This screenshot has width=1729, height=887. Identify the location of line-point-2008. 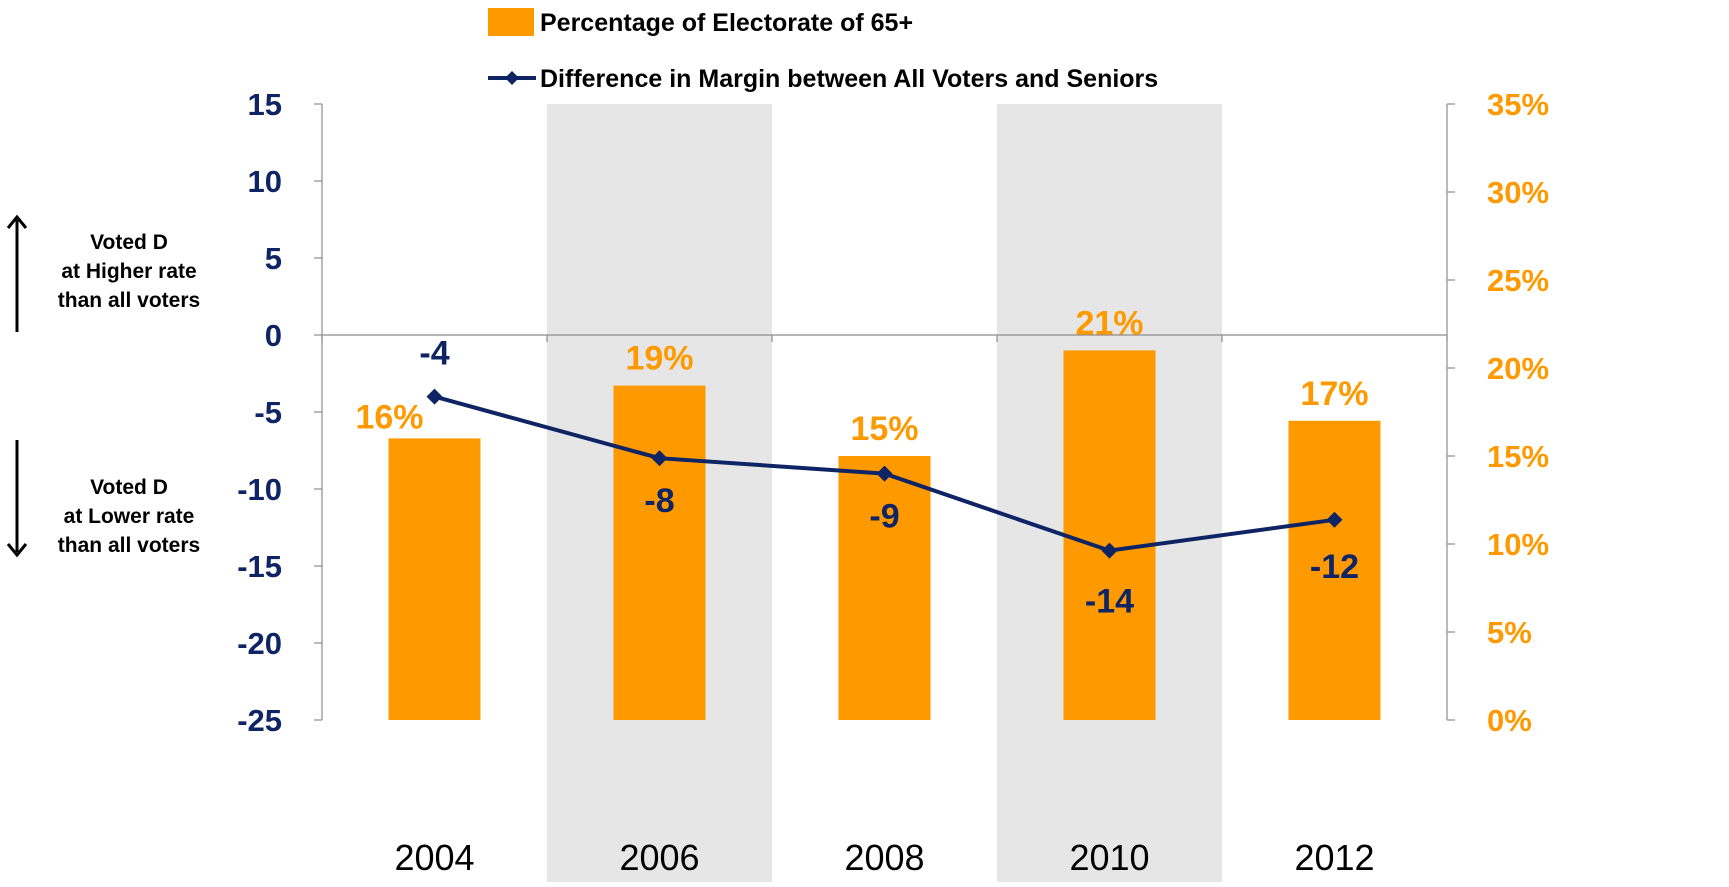
(884, 473).